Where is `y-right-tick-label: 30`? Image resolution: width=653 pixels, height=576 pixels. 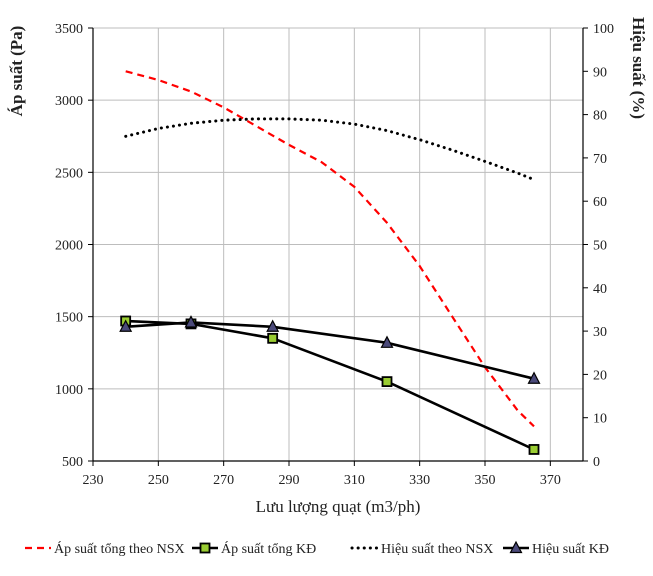 y-right-tick-label: 30 is located at coordinates (600, 332).